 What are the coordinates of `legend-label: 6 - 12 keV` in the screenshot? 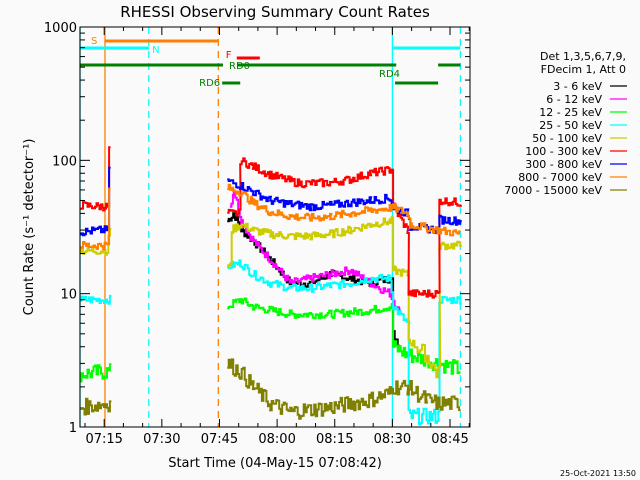 It's located at (574, 99).